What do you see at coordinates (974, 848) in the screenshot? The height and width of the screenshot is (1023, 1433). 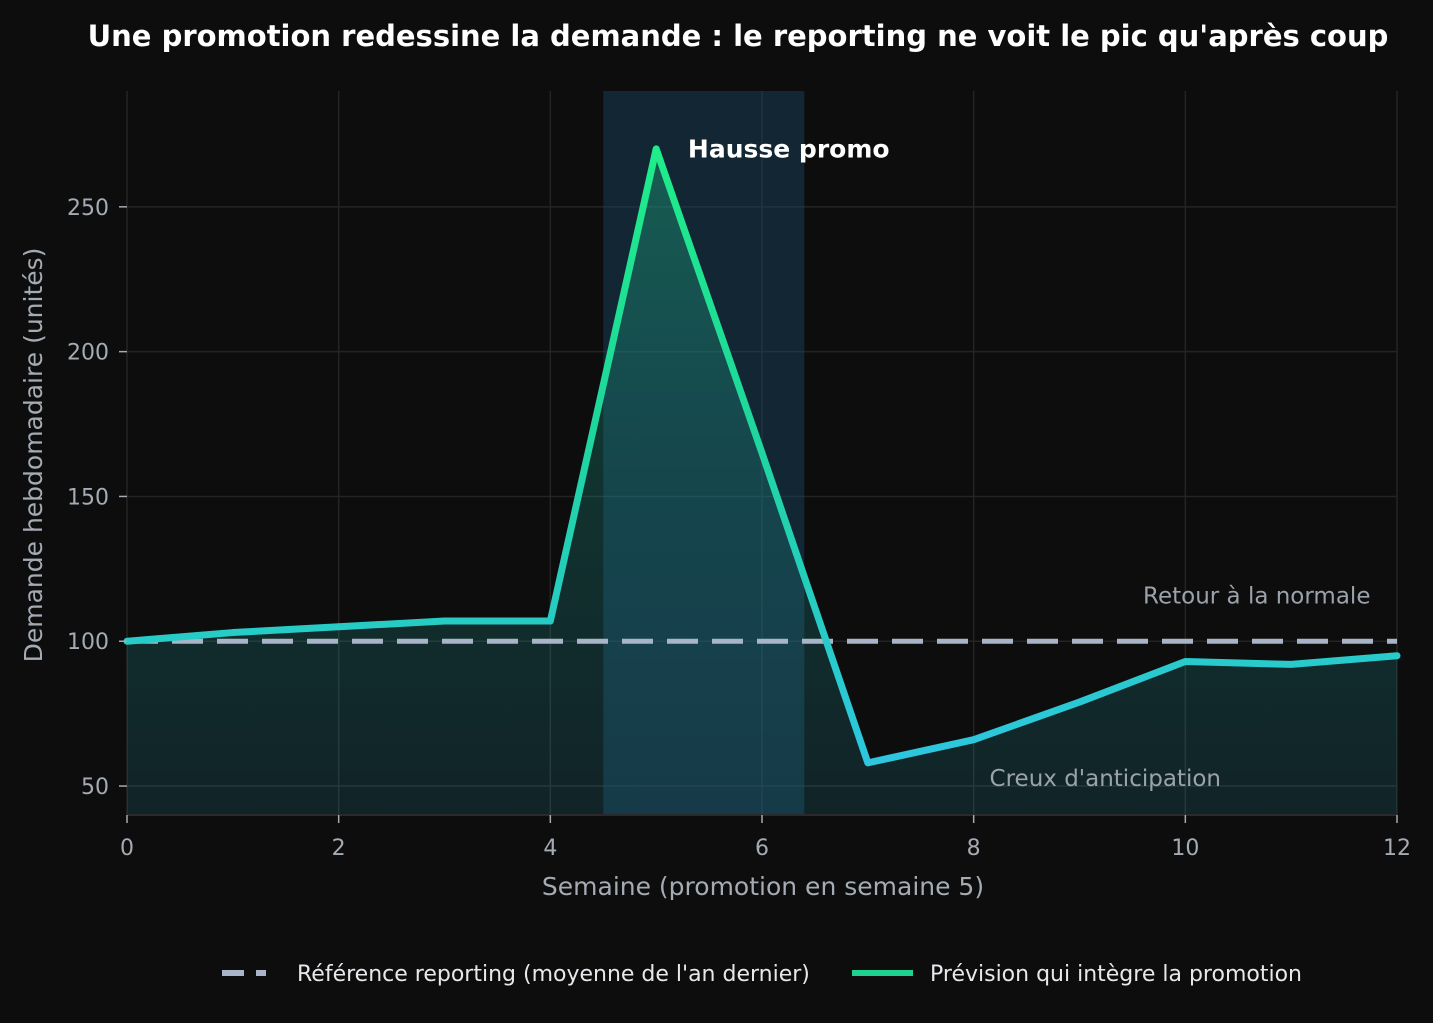 I see `x-tick-label-4: 8` at bounding box center [974, 848].